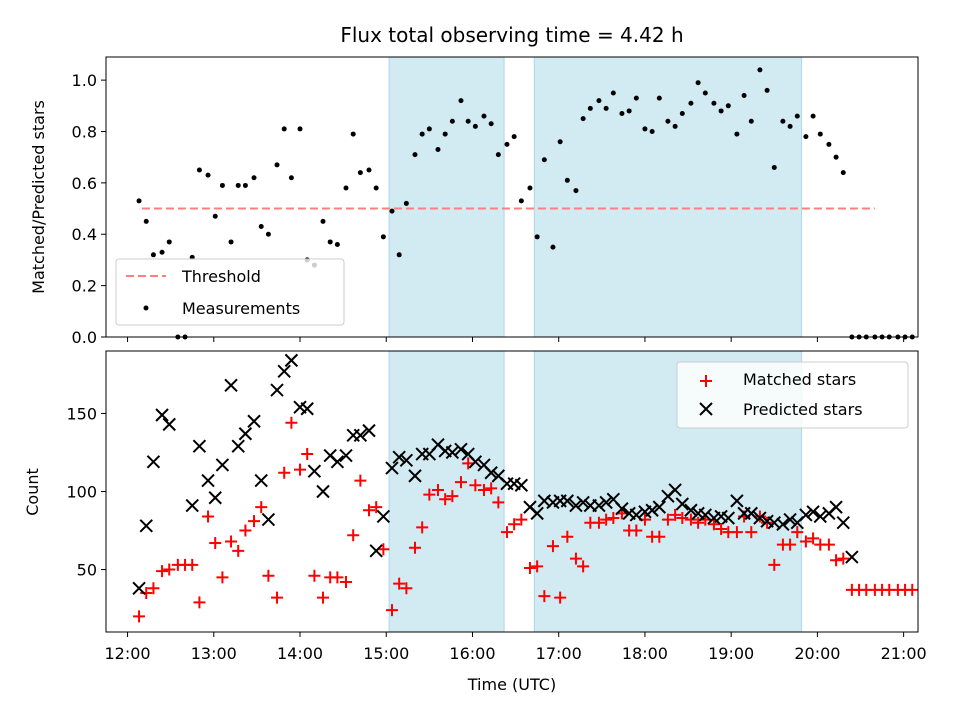 The width and height of the screenshot is (960, 720). What do you see at coordinates (706, 381) in the screenshot?
I see `legend-matched-swatch` at bounding box center [706, 381].